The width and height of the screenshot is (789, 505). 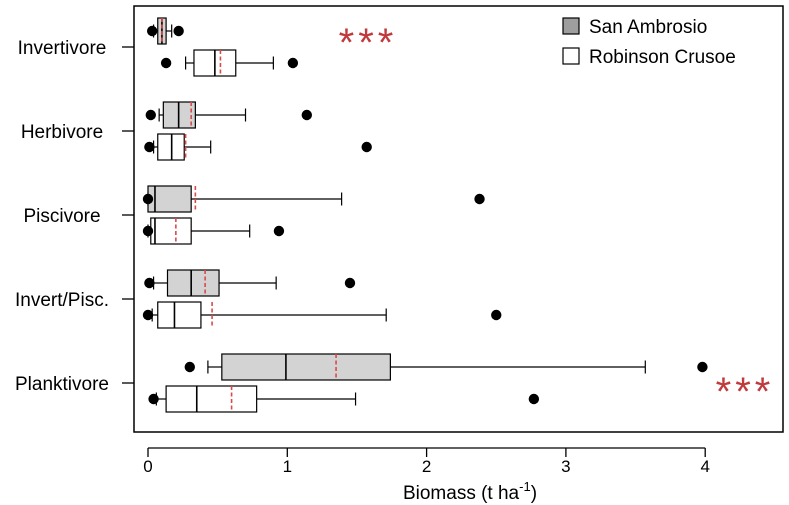 What do you see at coordinates (704, 466) in the screenshot?
I see `x-tick-label: 4` at bounding box center [704, 466].